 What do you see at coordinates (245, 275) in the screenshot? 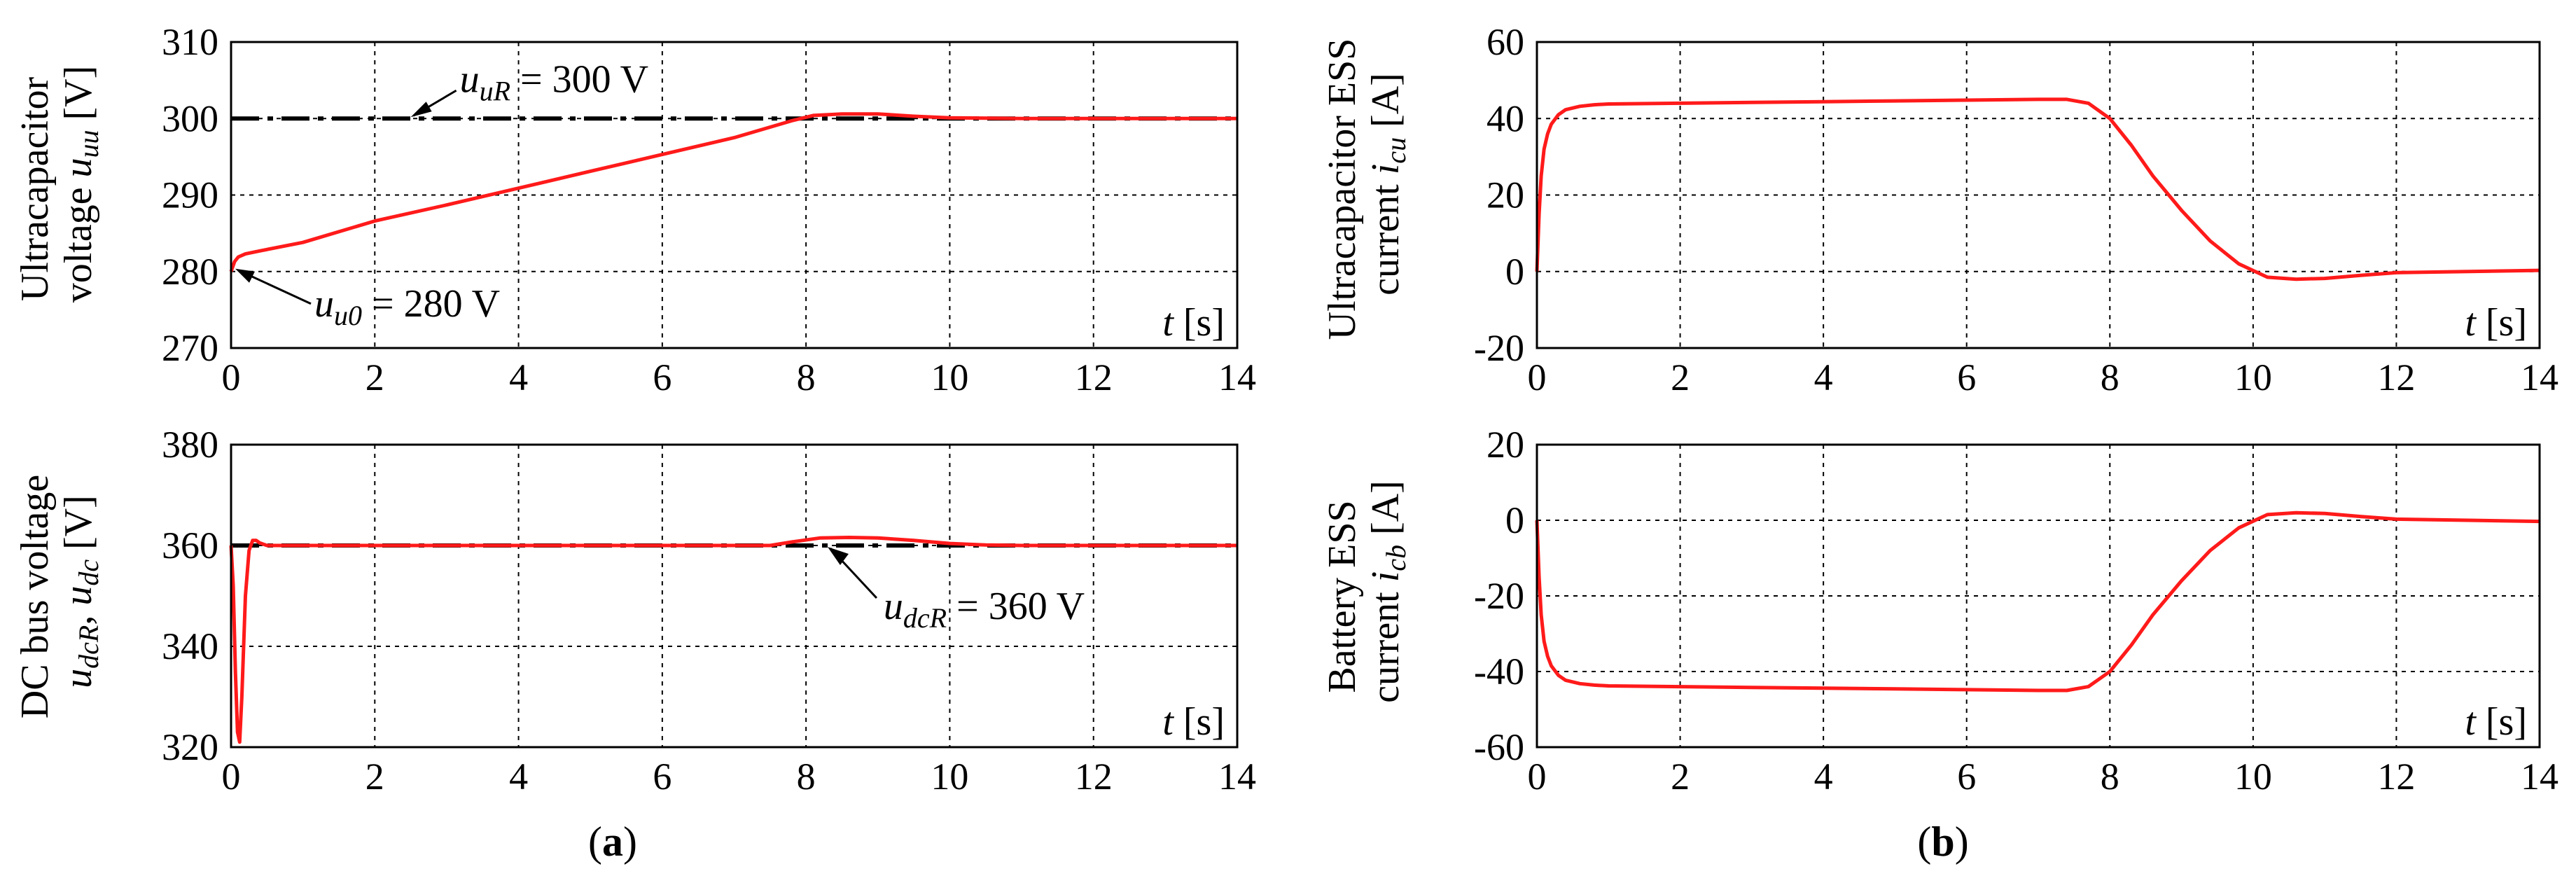
I see `annotation-arrowhead-u0` at bounding box center [245, 275].